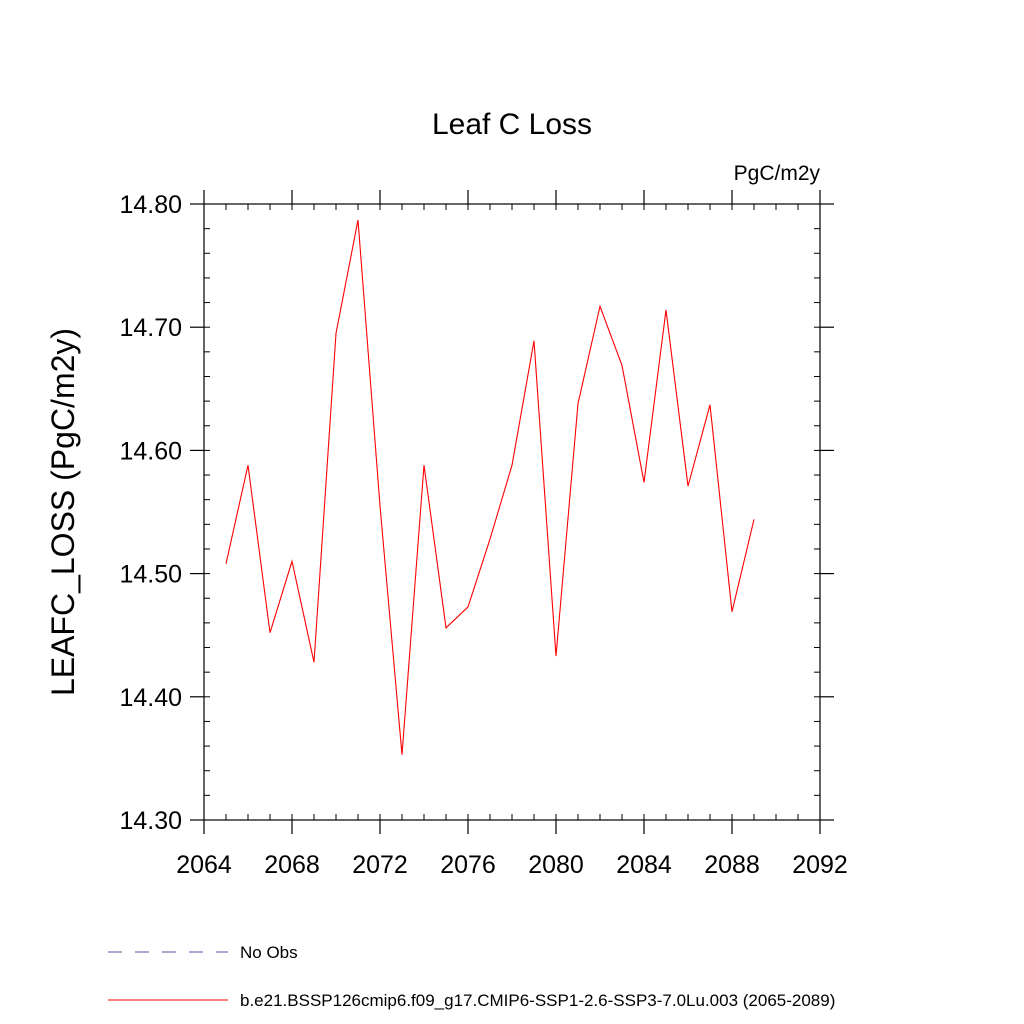  What do you see at coordinates (63, 512) in the screenshot?
I see `y-axis-label: LEAFC_LOSS (PgC/m2y)` at bounding box center [63, 512].